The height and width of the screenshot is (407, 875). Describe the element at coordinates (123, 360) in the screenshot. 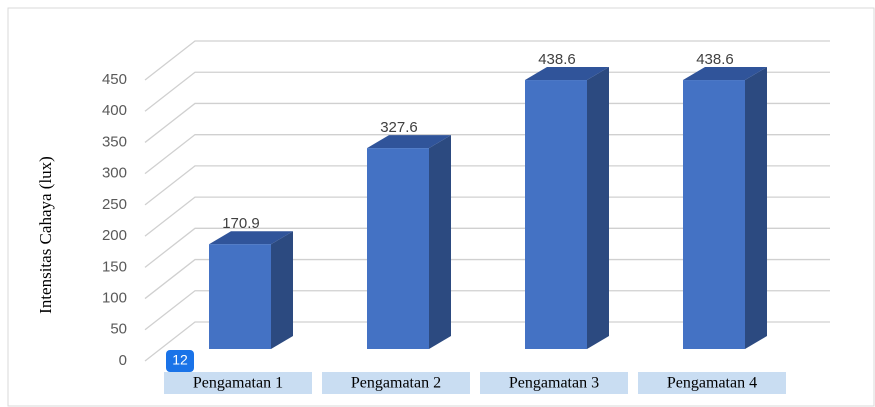

I see `y-tick-label: 0` at that location.